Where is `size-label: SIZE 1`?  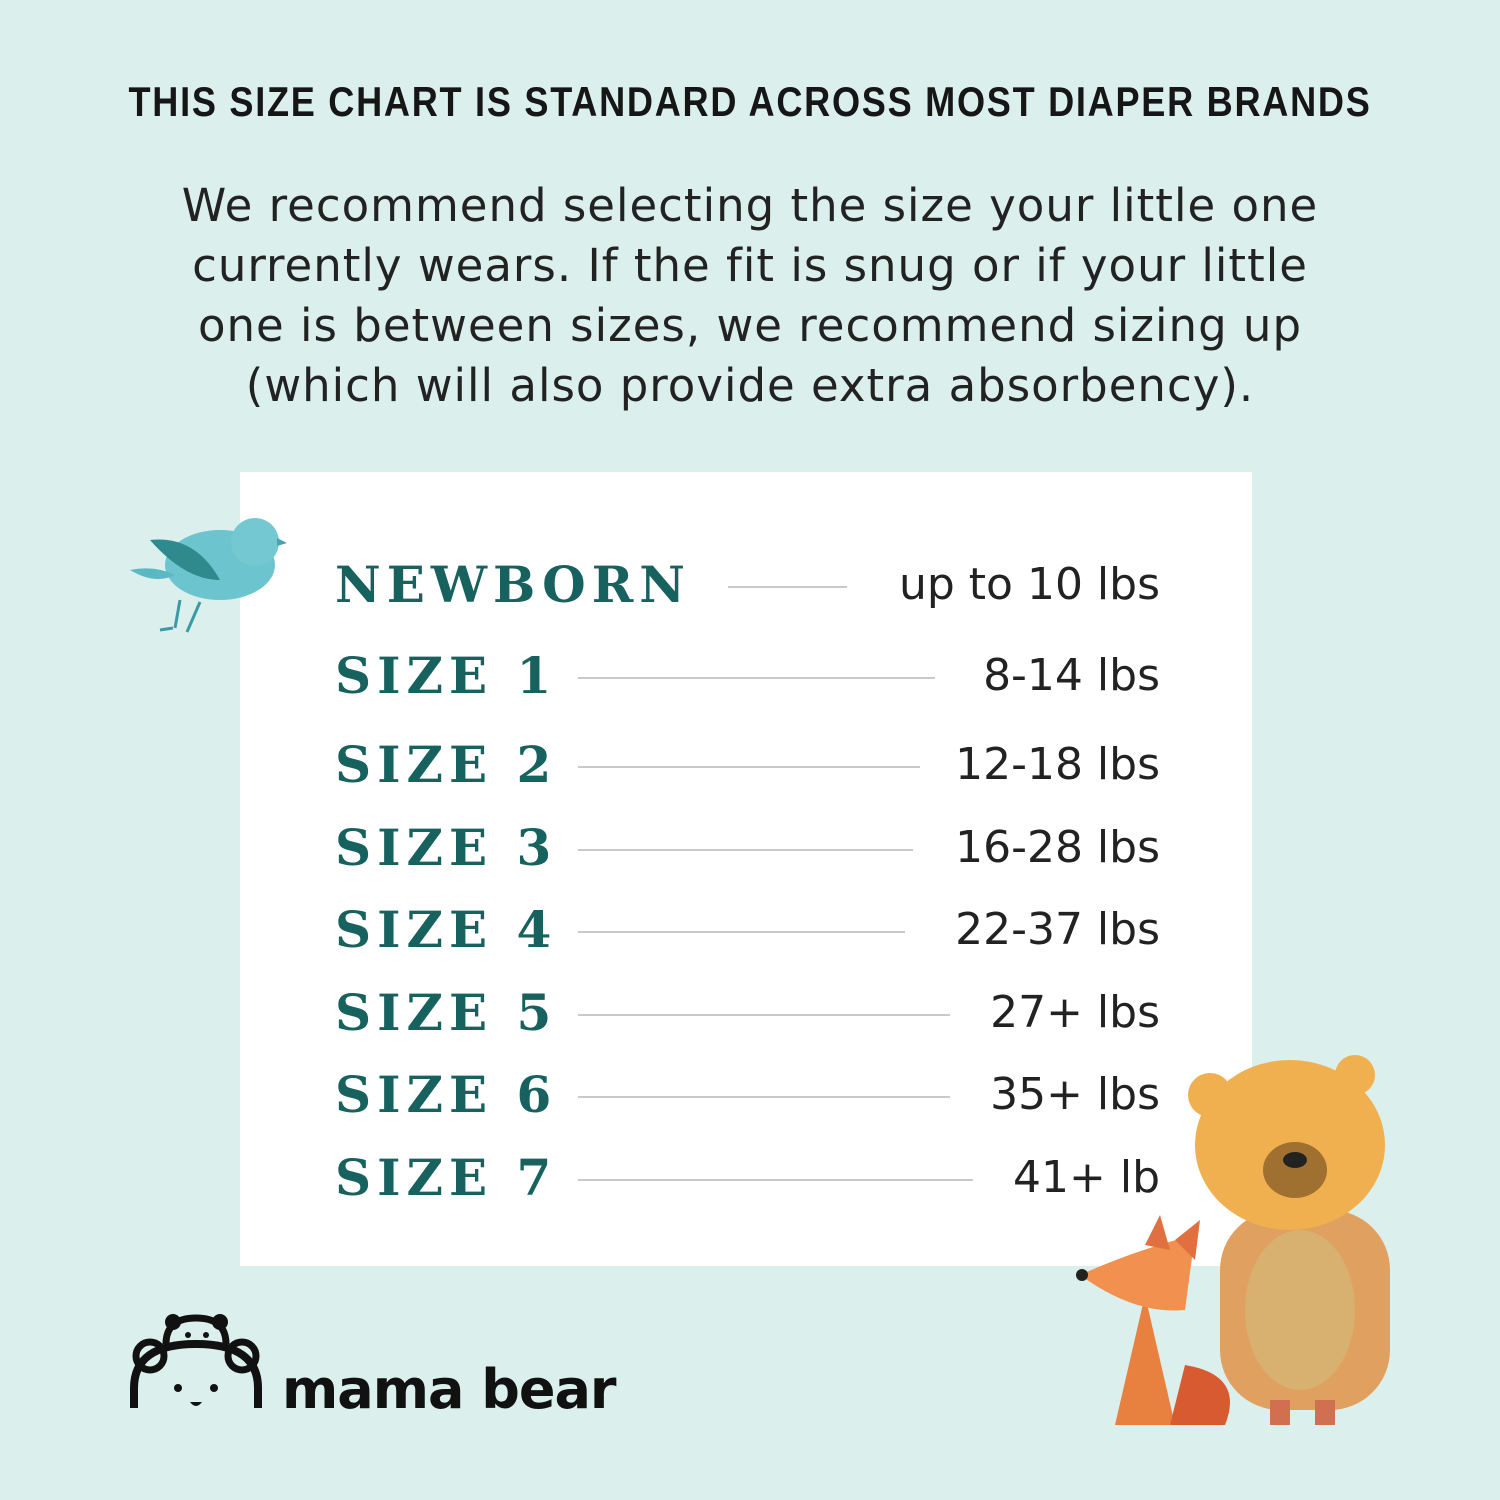 size-label: SIZE 1 is located at coordinates (446, 675).